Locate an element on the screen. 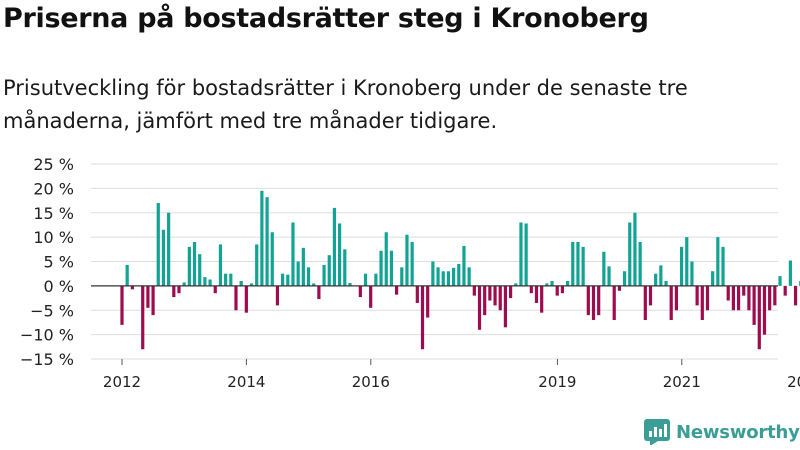  brand-name: Newsworthy is located at coordinates (738, 432).